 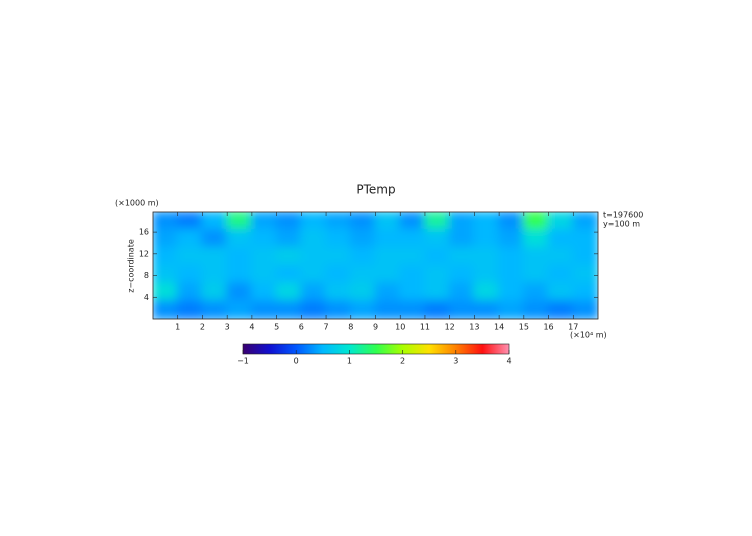 I want to click on colorbar-tick-label: 0, so click(x=296, y=361).